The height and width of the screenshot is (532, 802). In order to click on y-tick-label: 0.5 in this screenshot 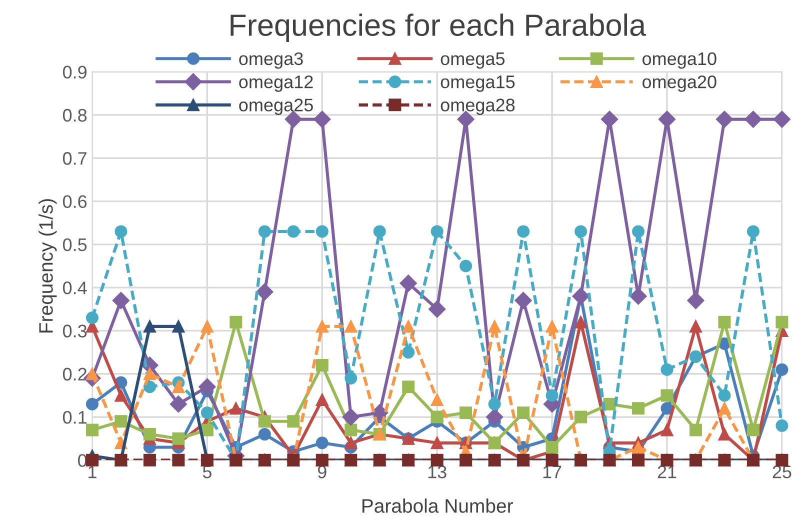, I will do `click(74, 245)`.